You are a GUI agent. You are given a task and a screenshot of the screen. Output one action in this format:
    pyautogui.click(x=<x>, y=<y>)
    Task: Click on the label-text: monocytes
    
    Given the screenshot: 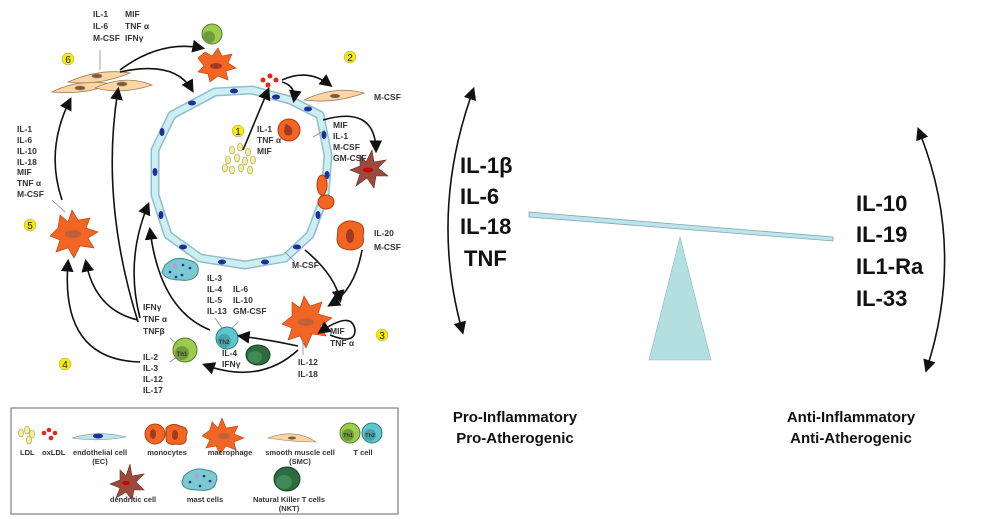 What is the action you would take?
    pyautogui.click(x=167, y=452)
    